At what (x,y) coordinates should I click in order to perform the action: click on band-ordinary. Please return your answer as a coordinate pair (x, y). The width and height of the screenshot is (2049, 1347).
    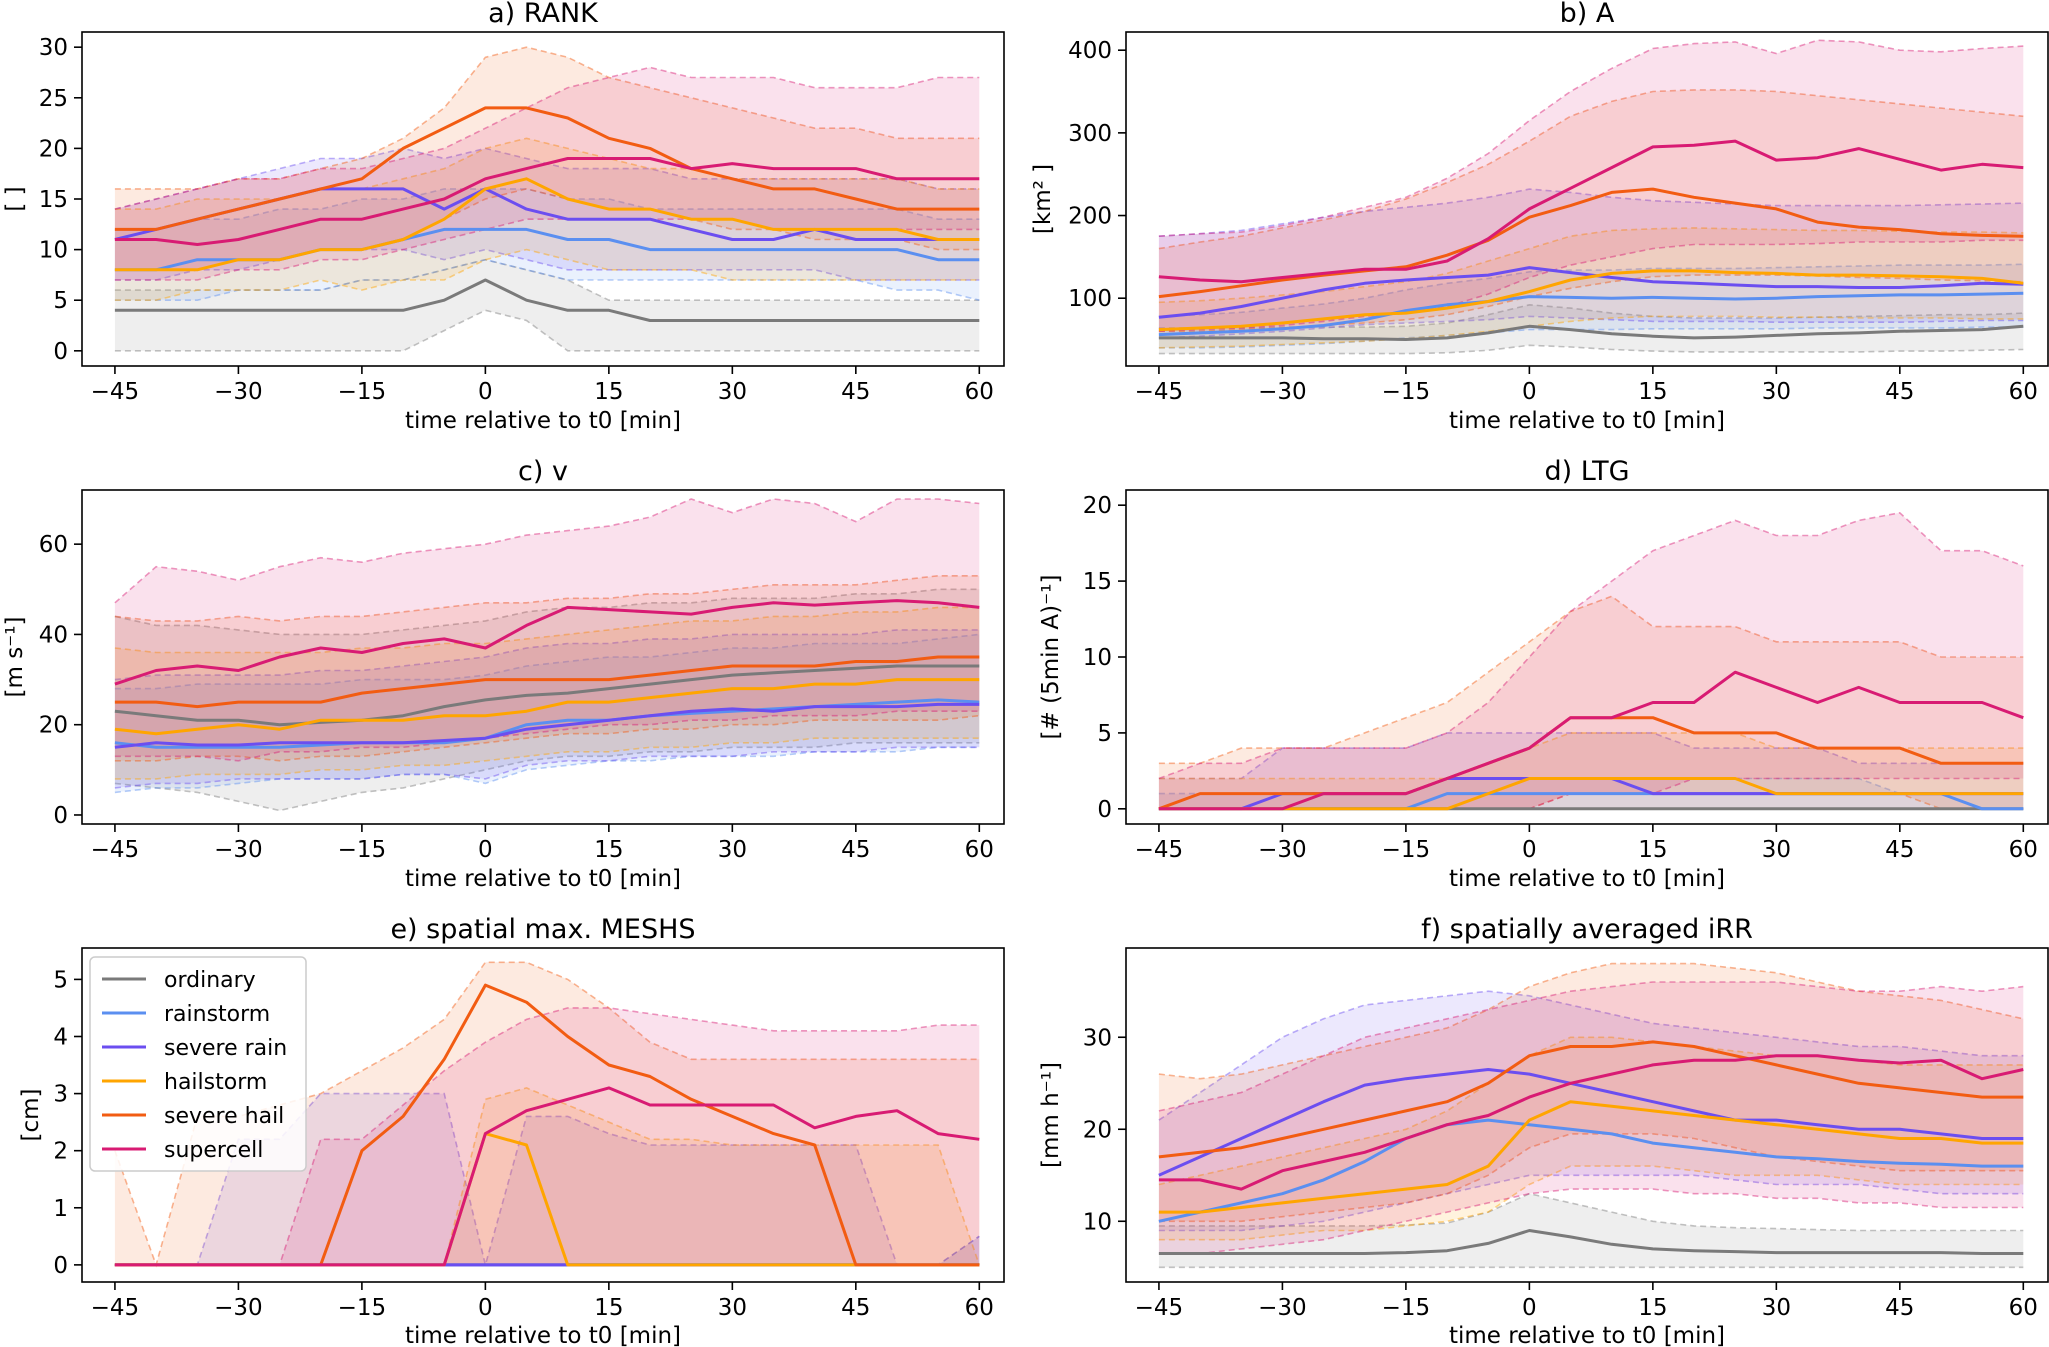
    Looking at the image, I should click on (547, 700).